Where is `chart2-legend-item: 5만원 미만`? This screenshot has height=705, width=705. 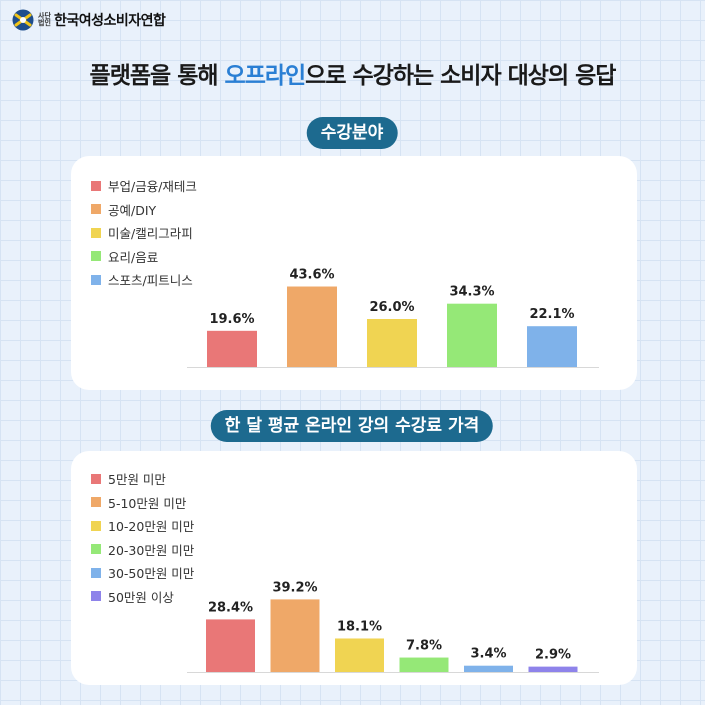 chart2-legend-item: 5만원 미만 is located at coordinates (142, 479).